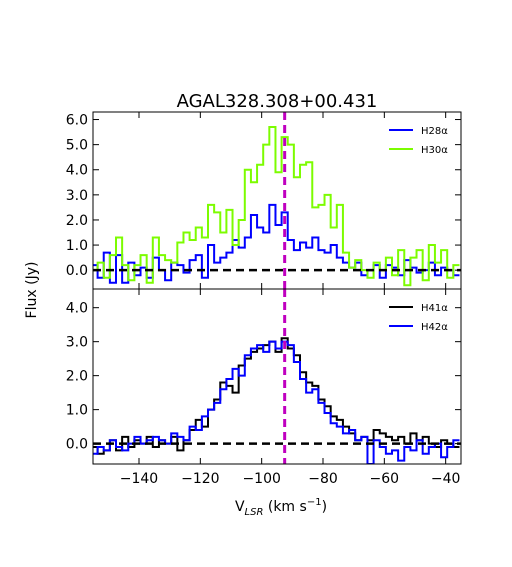  Describe the element at coordinates (434, 150) in the screenshot. I see `legend-label-2: H30α` at that location.